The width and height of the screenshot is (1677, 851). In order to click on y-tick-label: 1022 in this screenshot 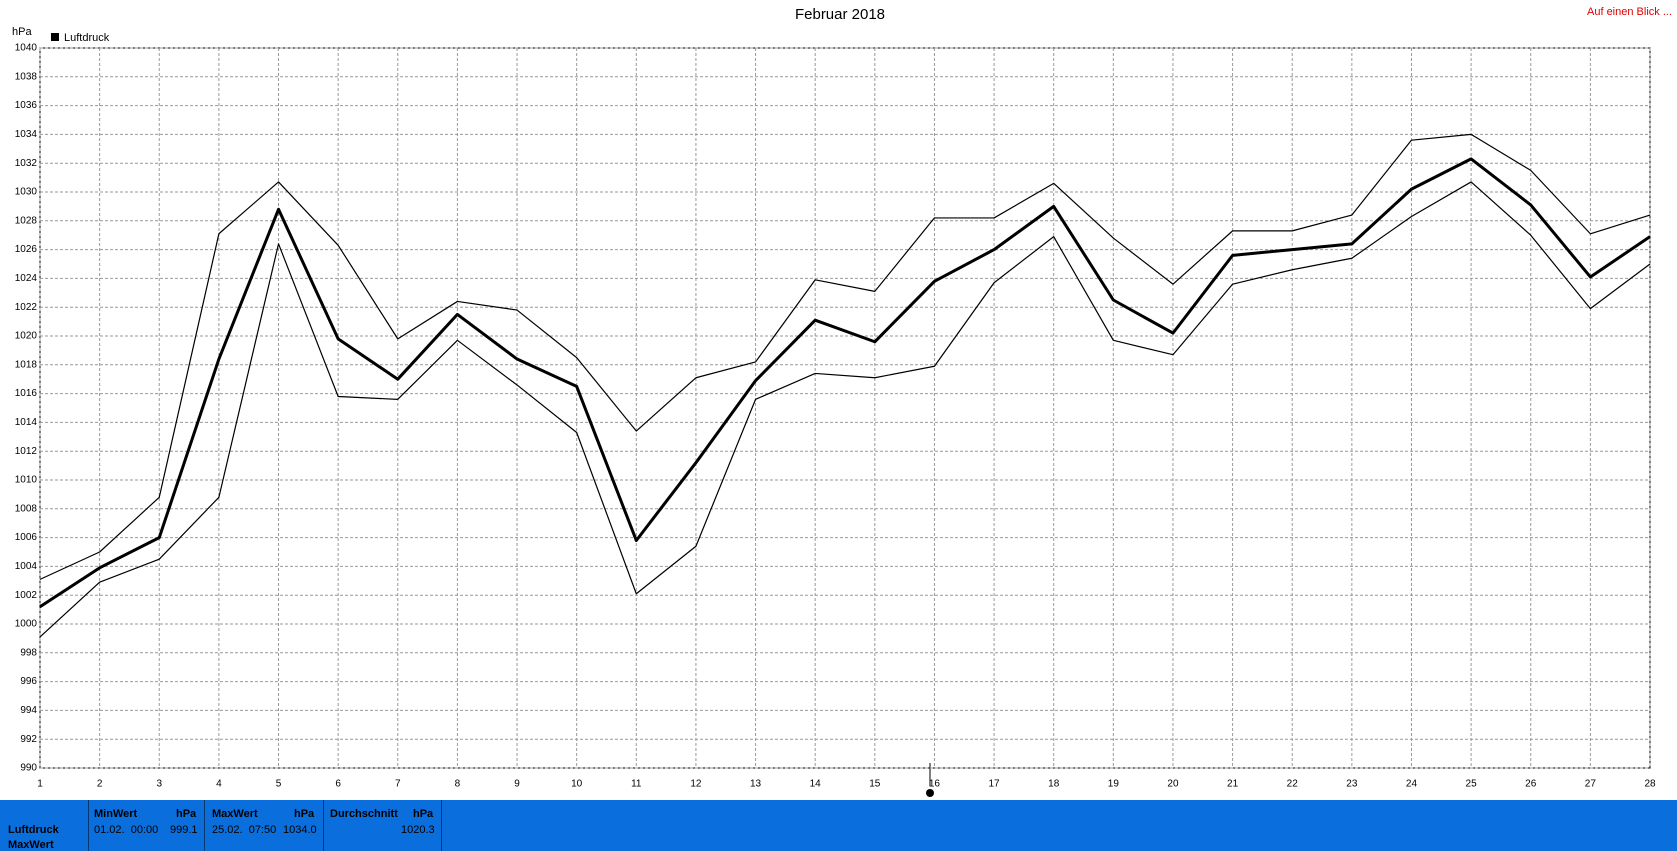, I will do `click(26, 307)`.